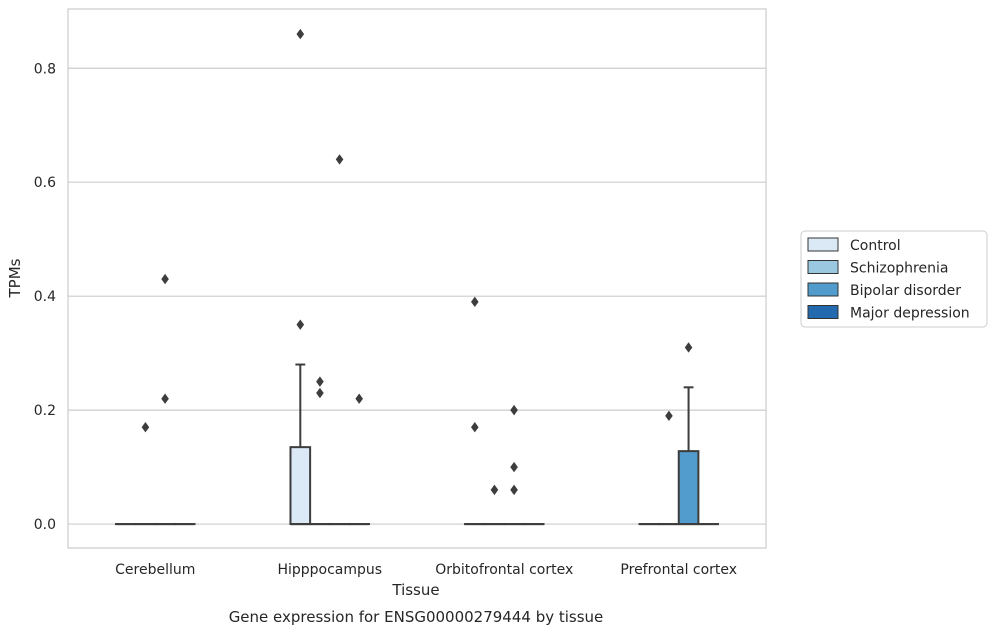  I want to click on y-tick-label: 0.8, so click(45, 69).